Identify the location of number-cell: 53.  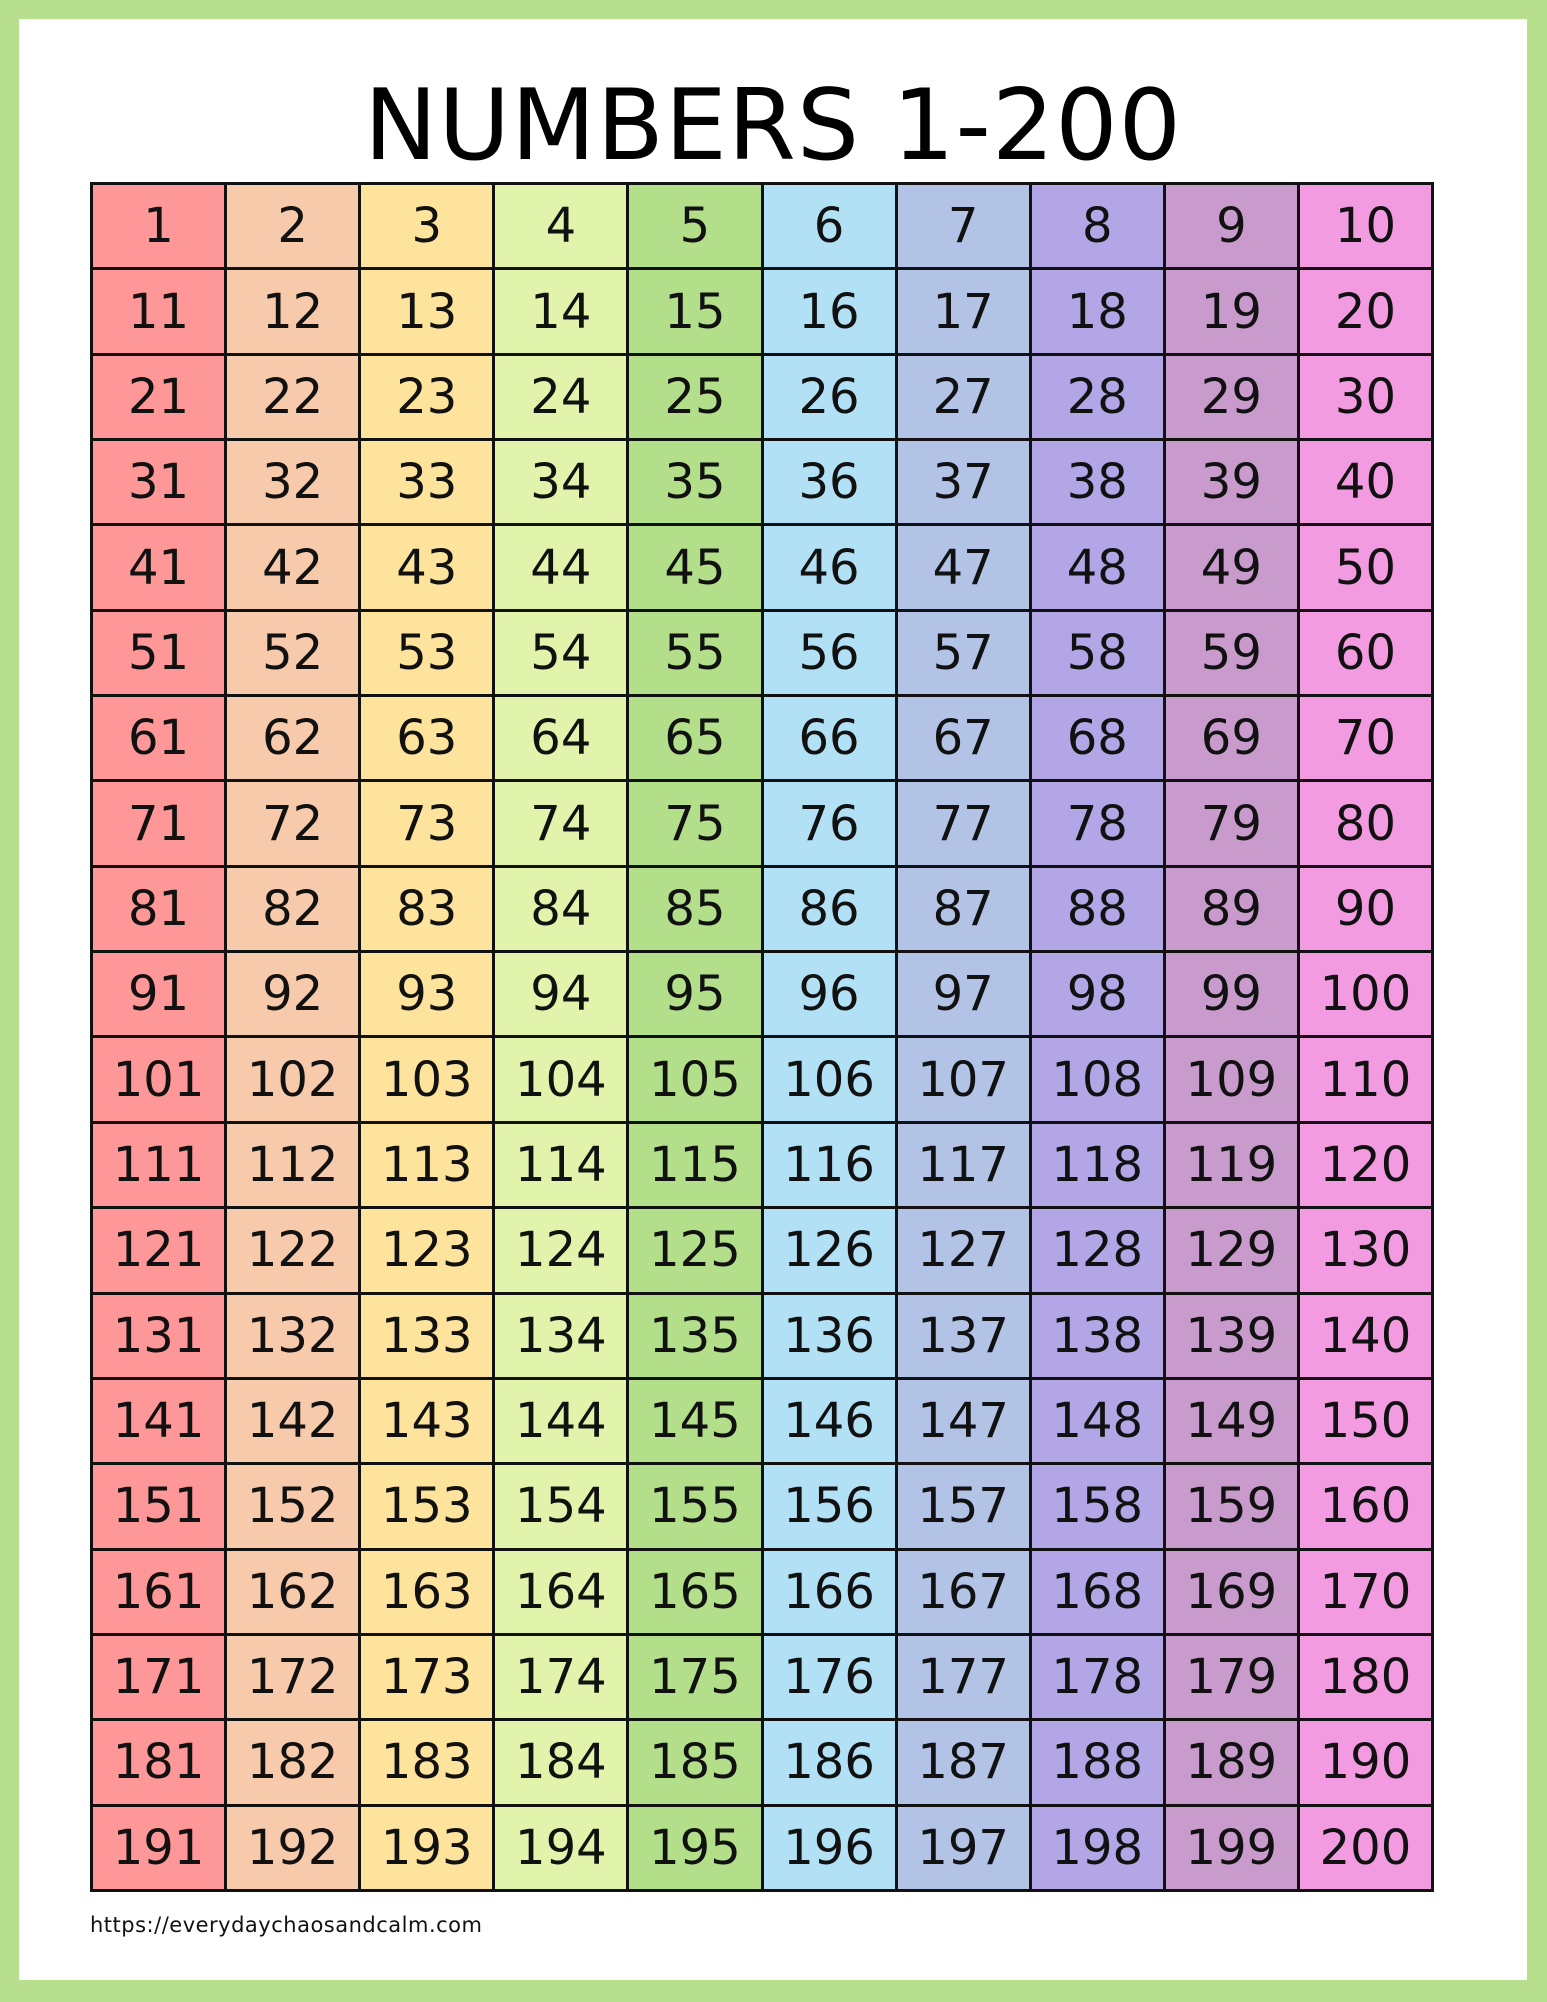
(427, 653).